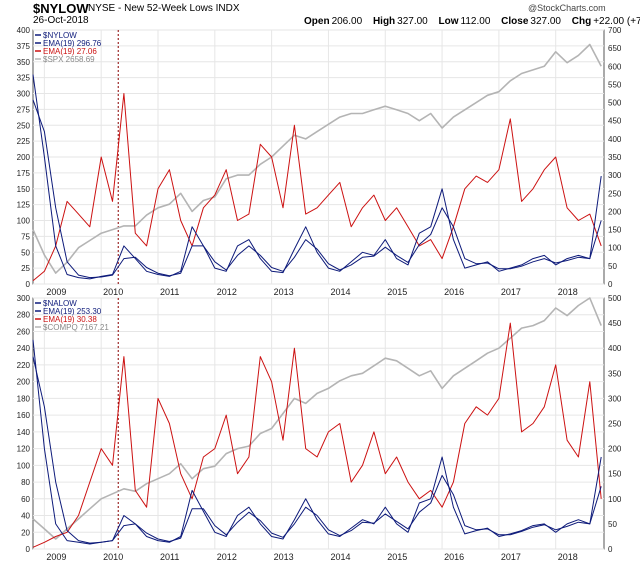 The height and width of the screenshot is (571, 640). Describe the element at coordinates (24, 348) in the screenshot. I see `left-tick-label: 240` at that location.